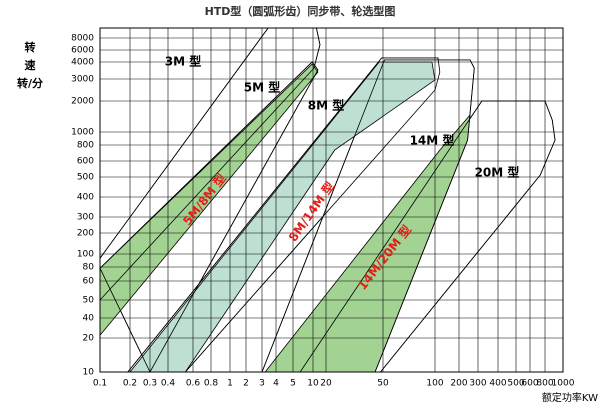 Image resolution: width=603 pixels, height=408 pixels. Describe the element at coordinates (82, 51) in the screenshot. I see `y-tick-label: 6000` at that location.